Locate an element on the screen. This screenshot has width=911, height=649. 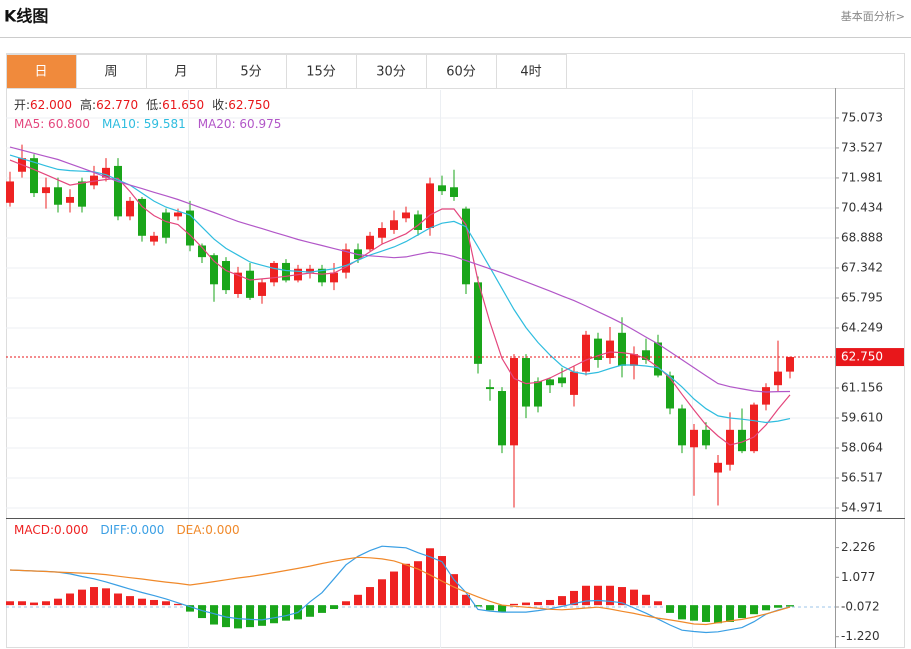
y-tick-label: 2.226 is located at coordinates (858, 547).